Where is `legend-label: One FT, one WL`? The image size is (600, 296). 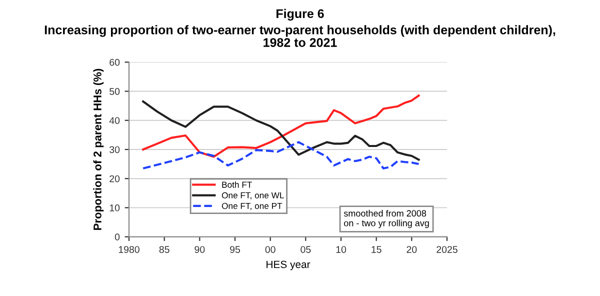
legend-label: One FT, one WL is located at coordinates (253, 196).